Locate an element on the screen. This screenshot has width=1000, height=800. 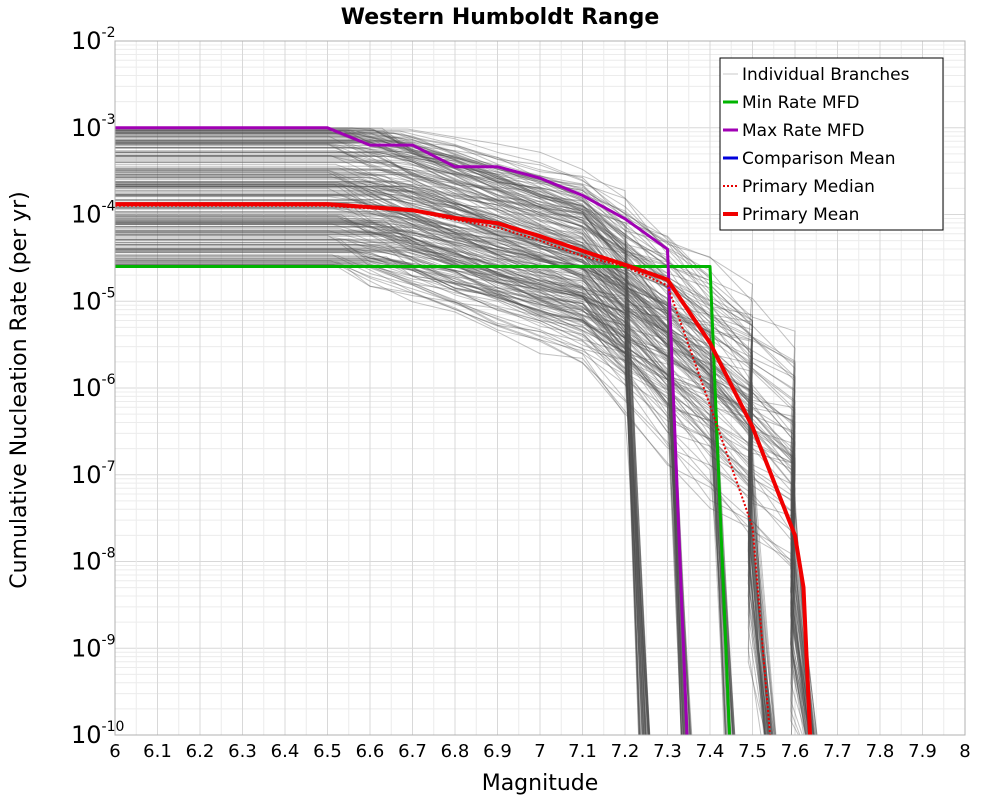
x-tick-label: 6.9 is located at coordinates (497, 751).